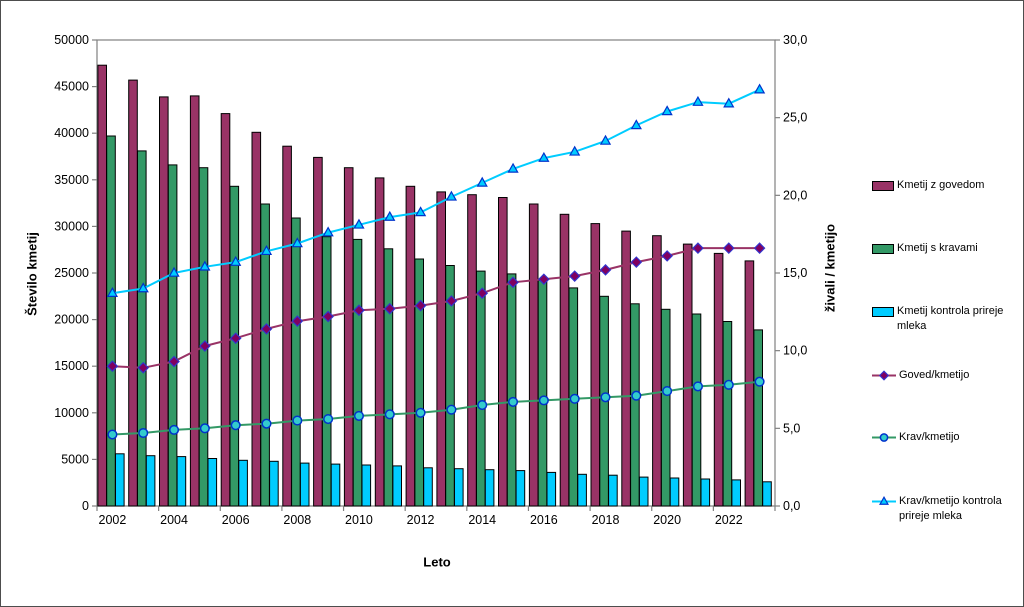 The image size is (1024, 607). I want to click on left-tick-label: 15000, so click(71, 366).